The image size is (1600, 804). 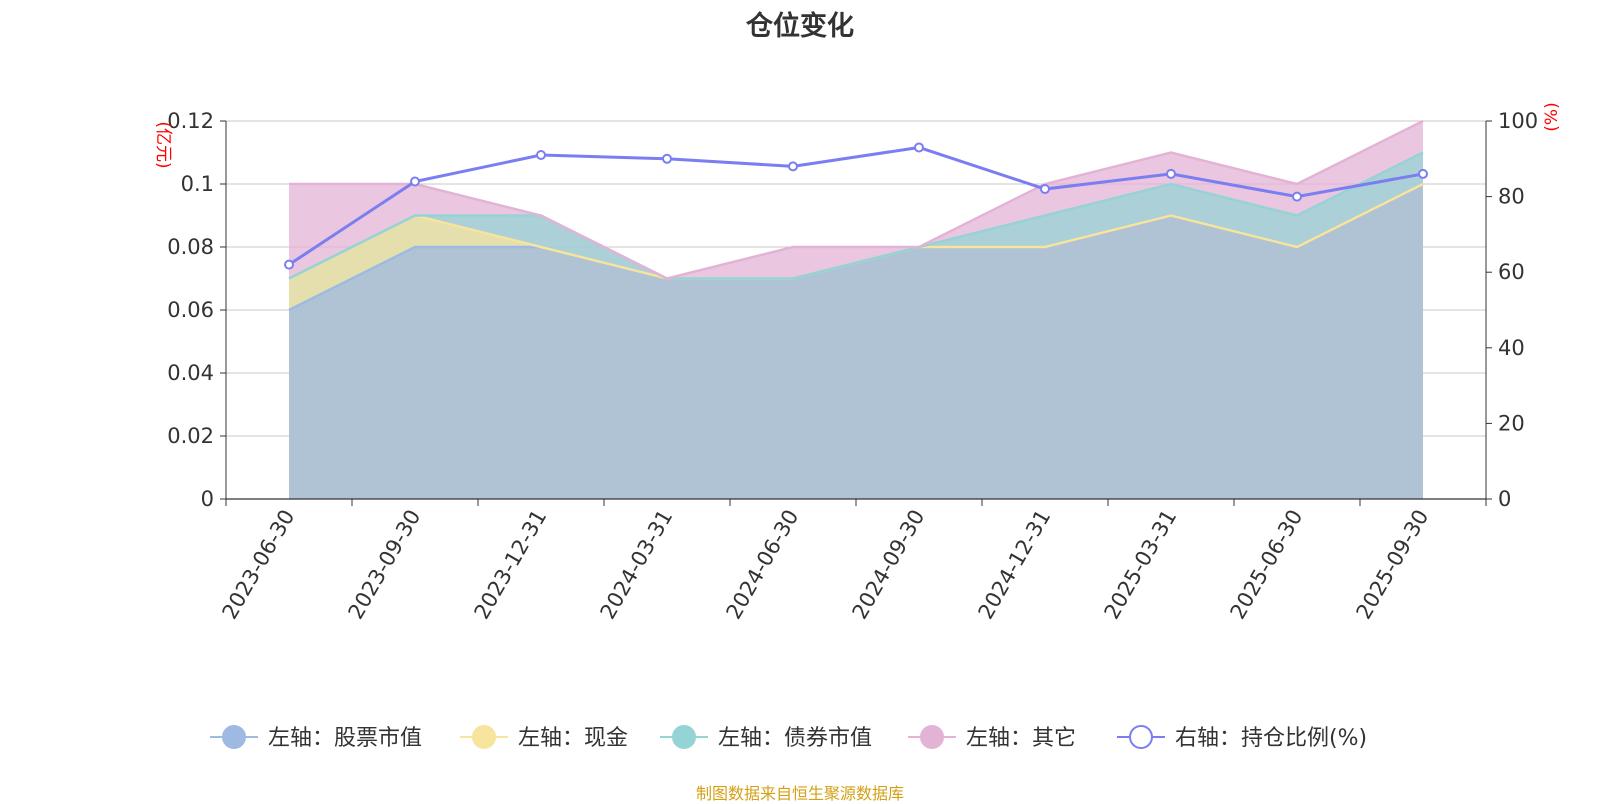 What do you see at coordinates (1015, 565) in the screenshot?
I see `x-axis-category-label: 2024-12-31` at bounding box center [1015, 565].